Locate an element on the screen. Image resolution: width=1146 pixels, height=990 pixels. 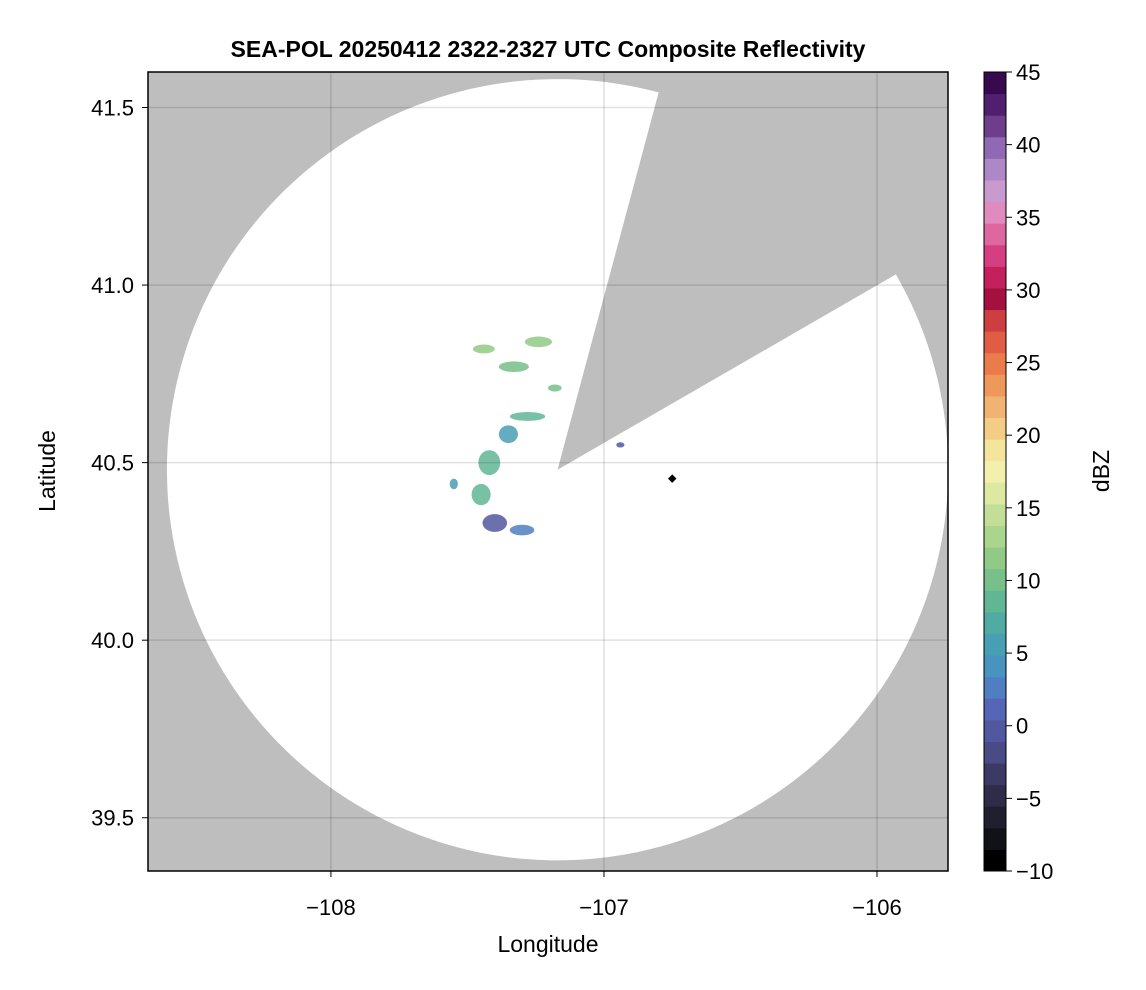
colorbar-tick-label: 15 is located at coordinates (1028, 508).